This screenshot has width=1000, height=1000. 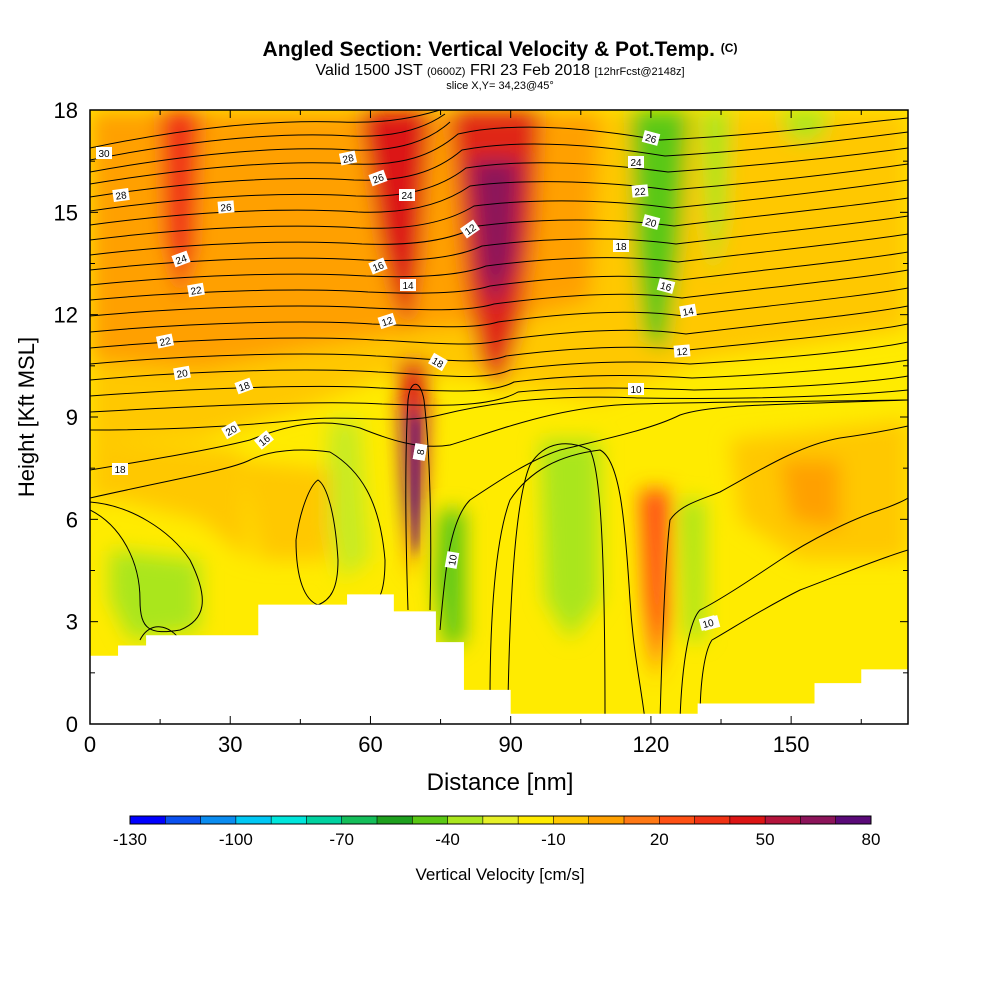 What do you see at coordinates (72, 417) in the screenshot?
I see `y-tick-label: 9` at bounding box center [72, 417].